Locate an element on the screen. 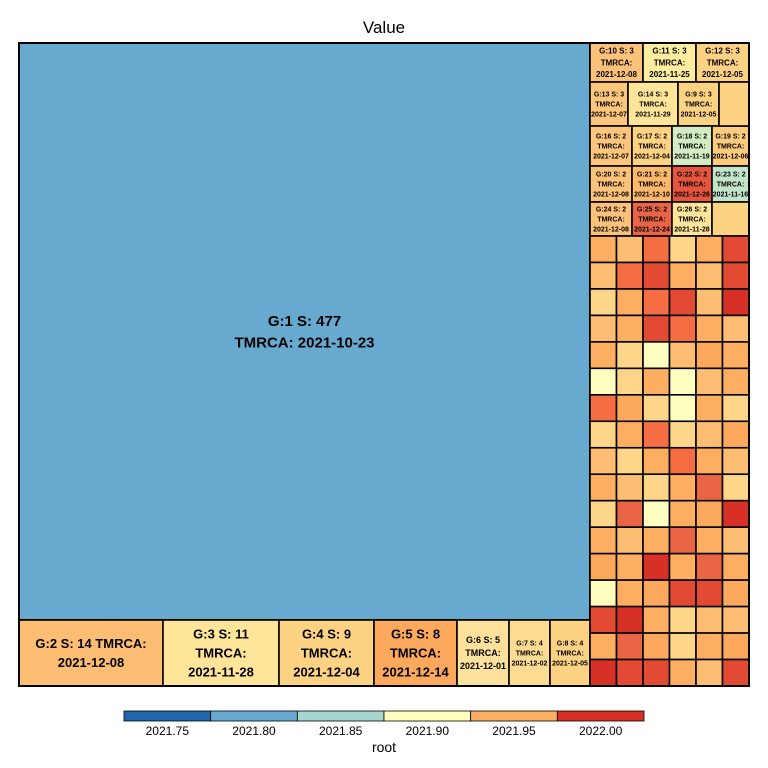 Image resolution: width=768 pixels, height=768 pixels. tile-group-6: G:6 S: 5 TMRCA: 2021-12-01 is located at coordinates (483, 653).